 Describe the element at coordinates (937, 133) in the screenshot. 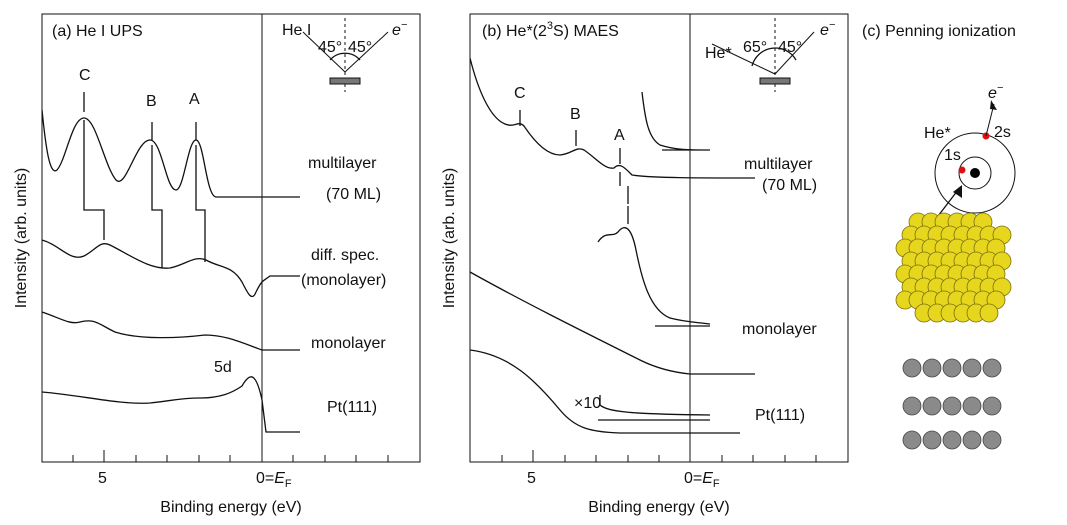

I see `atom: He*` at that location.